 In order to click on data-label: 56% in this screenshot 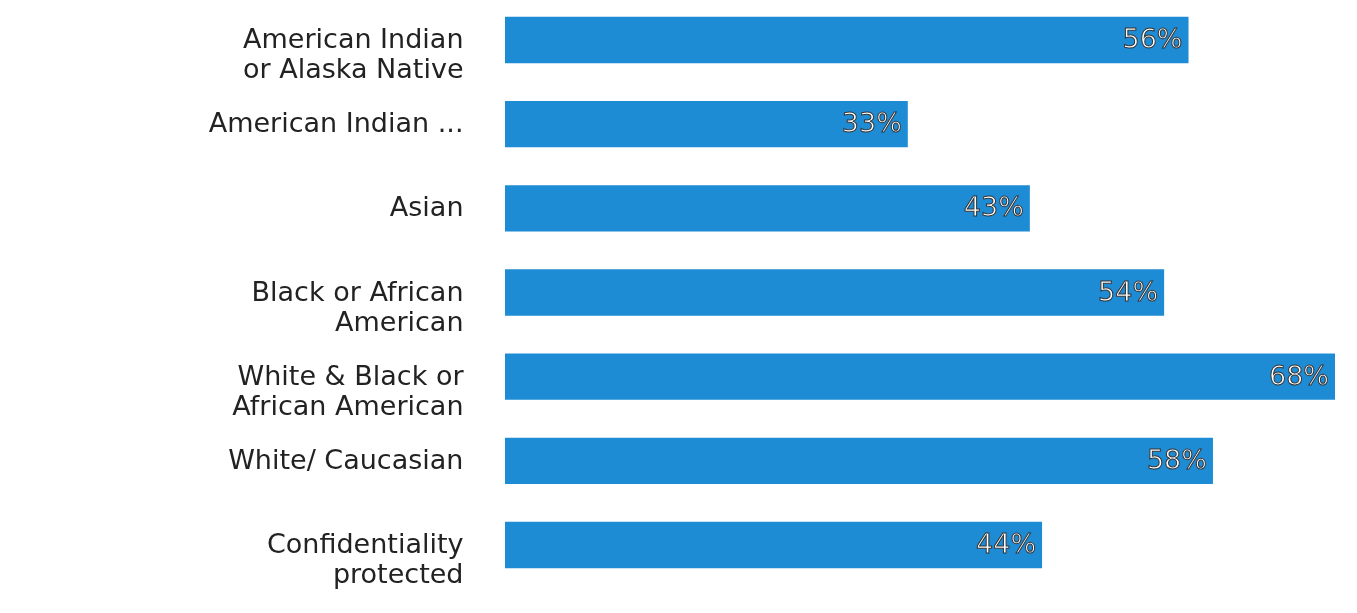, I will do `click(1152, 38)`.